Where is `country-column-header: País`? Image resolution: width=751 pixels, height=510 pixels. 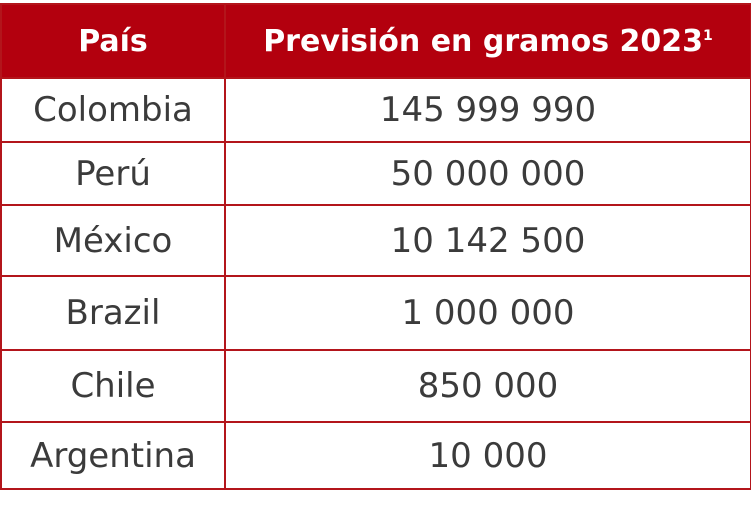 country-column-header: País is located at coordinates (113, 41).